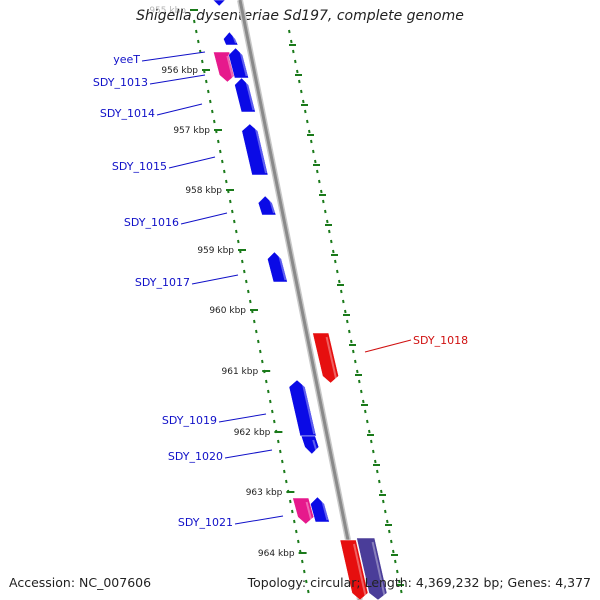  What do you see at coordinates (264, 493) in the screenshot?
I see `kbp-label: 963 kbp` at bounding box center [264, 493].